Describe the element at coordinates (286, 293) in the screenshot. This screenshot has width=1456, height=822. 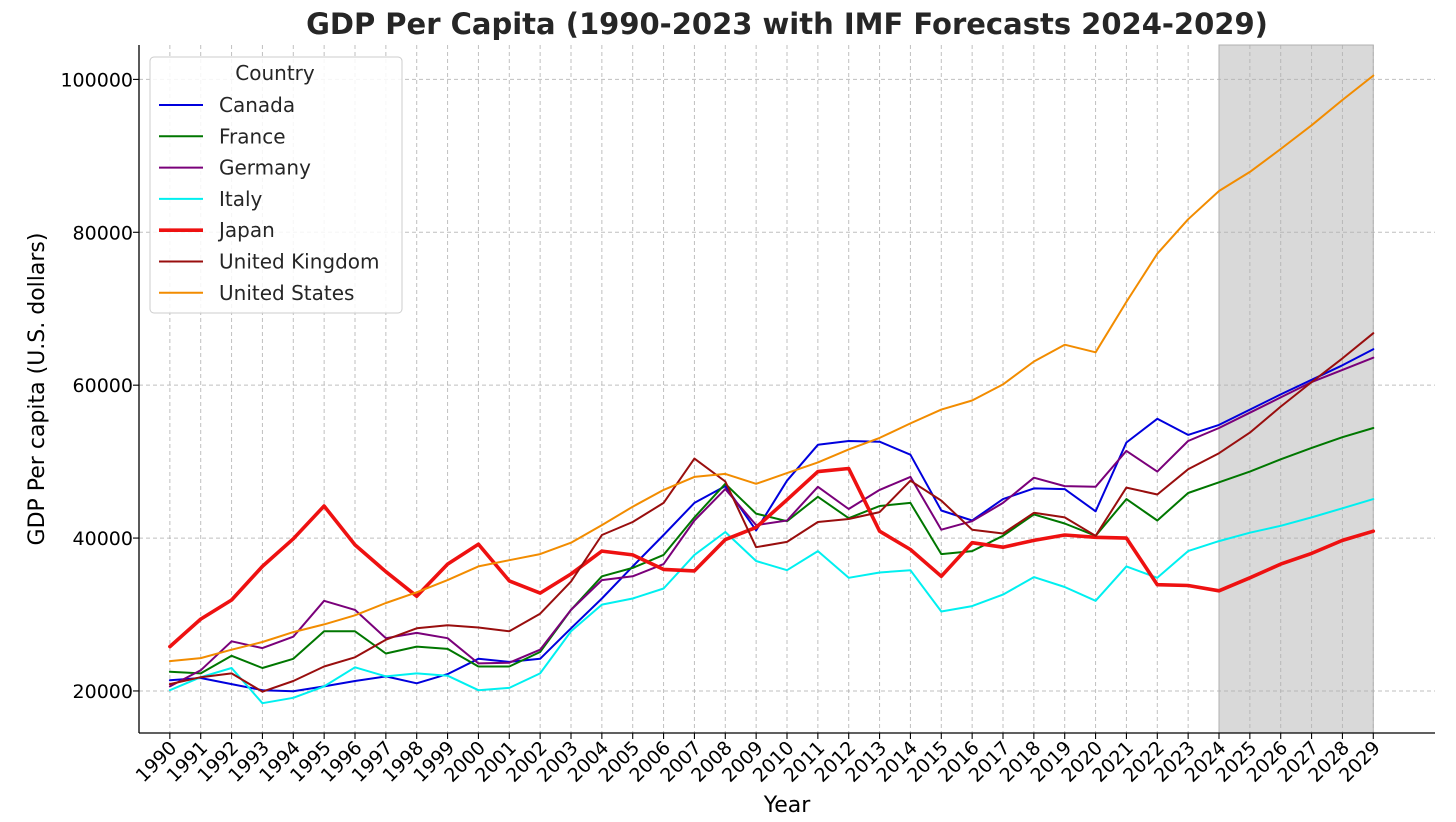
I see `legend-label: United States` at that location.